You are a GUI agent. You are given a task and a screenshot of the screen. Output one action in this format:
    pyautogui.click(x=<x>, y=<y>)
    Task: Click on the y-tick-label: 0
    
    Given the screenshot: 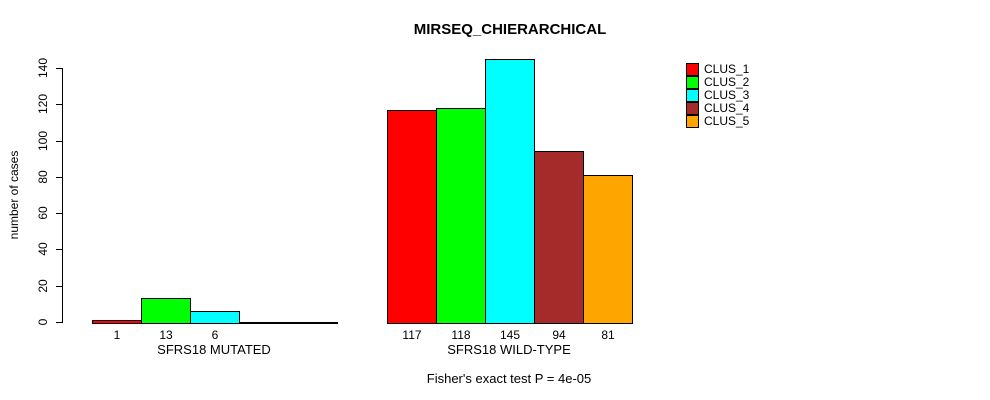 What is the action you would take?
    pyautogui.click(x=43, y=322)
    